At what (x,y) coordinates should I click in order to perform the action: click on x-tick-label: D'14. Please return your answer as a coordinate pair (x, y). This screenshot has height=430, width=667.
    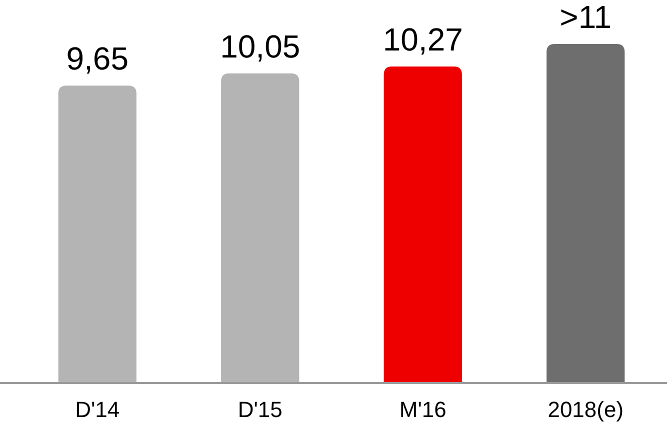
    Looking at the image, I should click on (97, 409).